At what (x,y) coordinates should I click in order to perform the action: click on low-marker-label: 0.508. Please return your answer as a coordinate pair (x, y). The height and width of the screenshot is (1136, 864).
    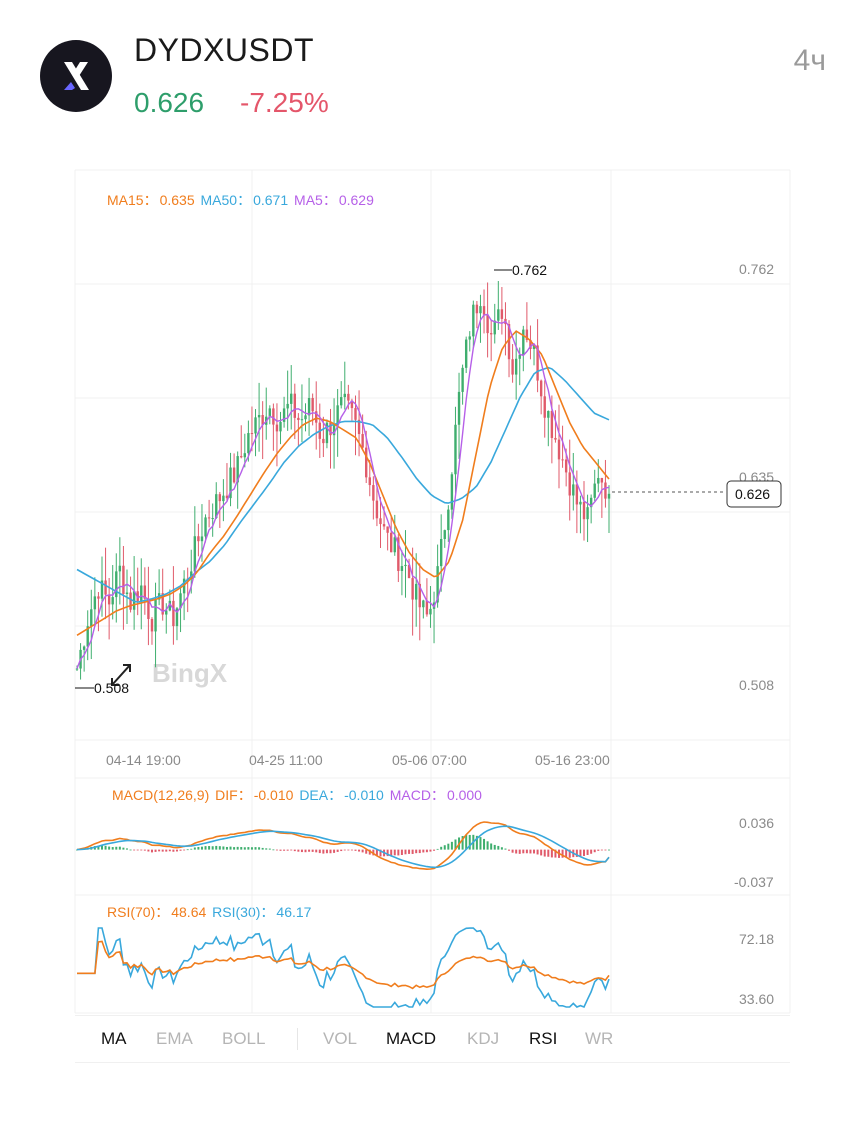
    Looking at the image, I should click on (111, 688).